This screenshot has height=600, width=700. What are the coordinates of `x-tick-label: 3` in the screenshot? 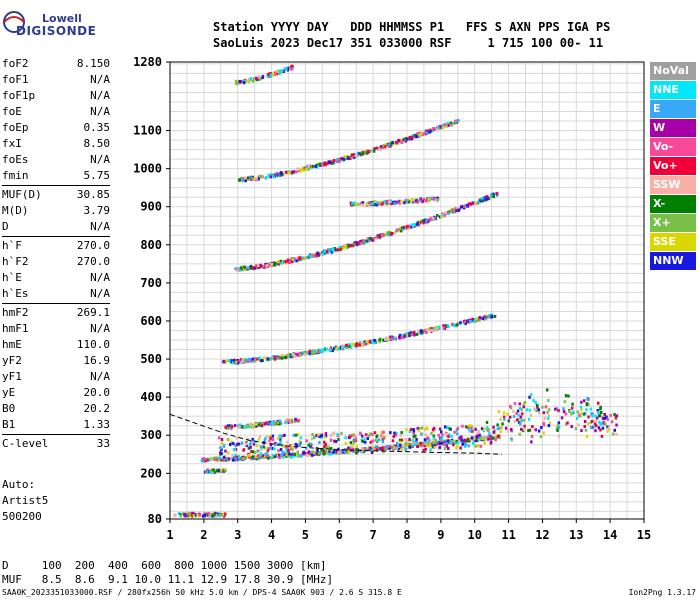 It's located at (237, 535).